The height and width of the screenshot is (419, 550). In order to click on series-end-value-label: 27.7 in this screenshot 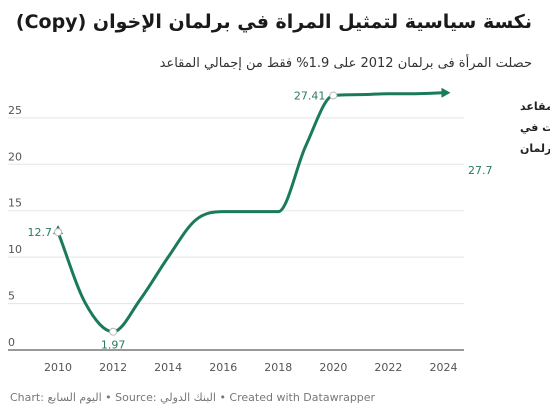, I will do `click(480, 170)`.